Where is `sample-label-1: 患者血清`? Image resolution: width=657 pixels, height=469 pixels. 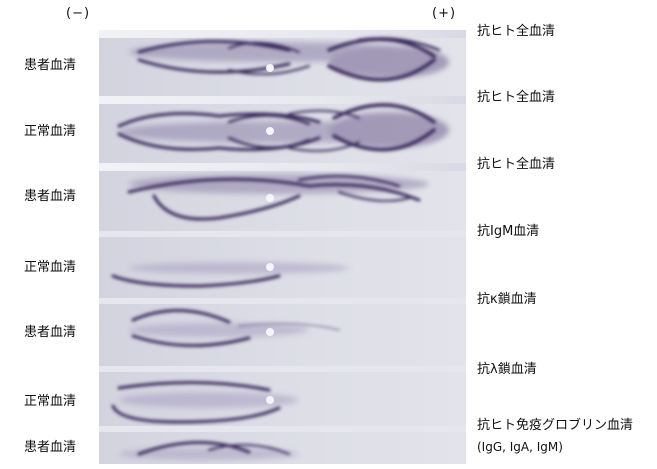
sample-label-1: 患者血清 is located at coordinates (50, 65).